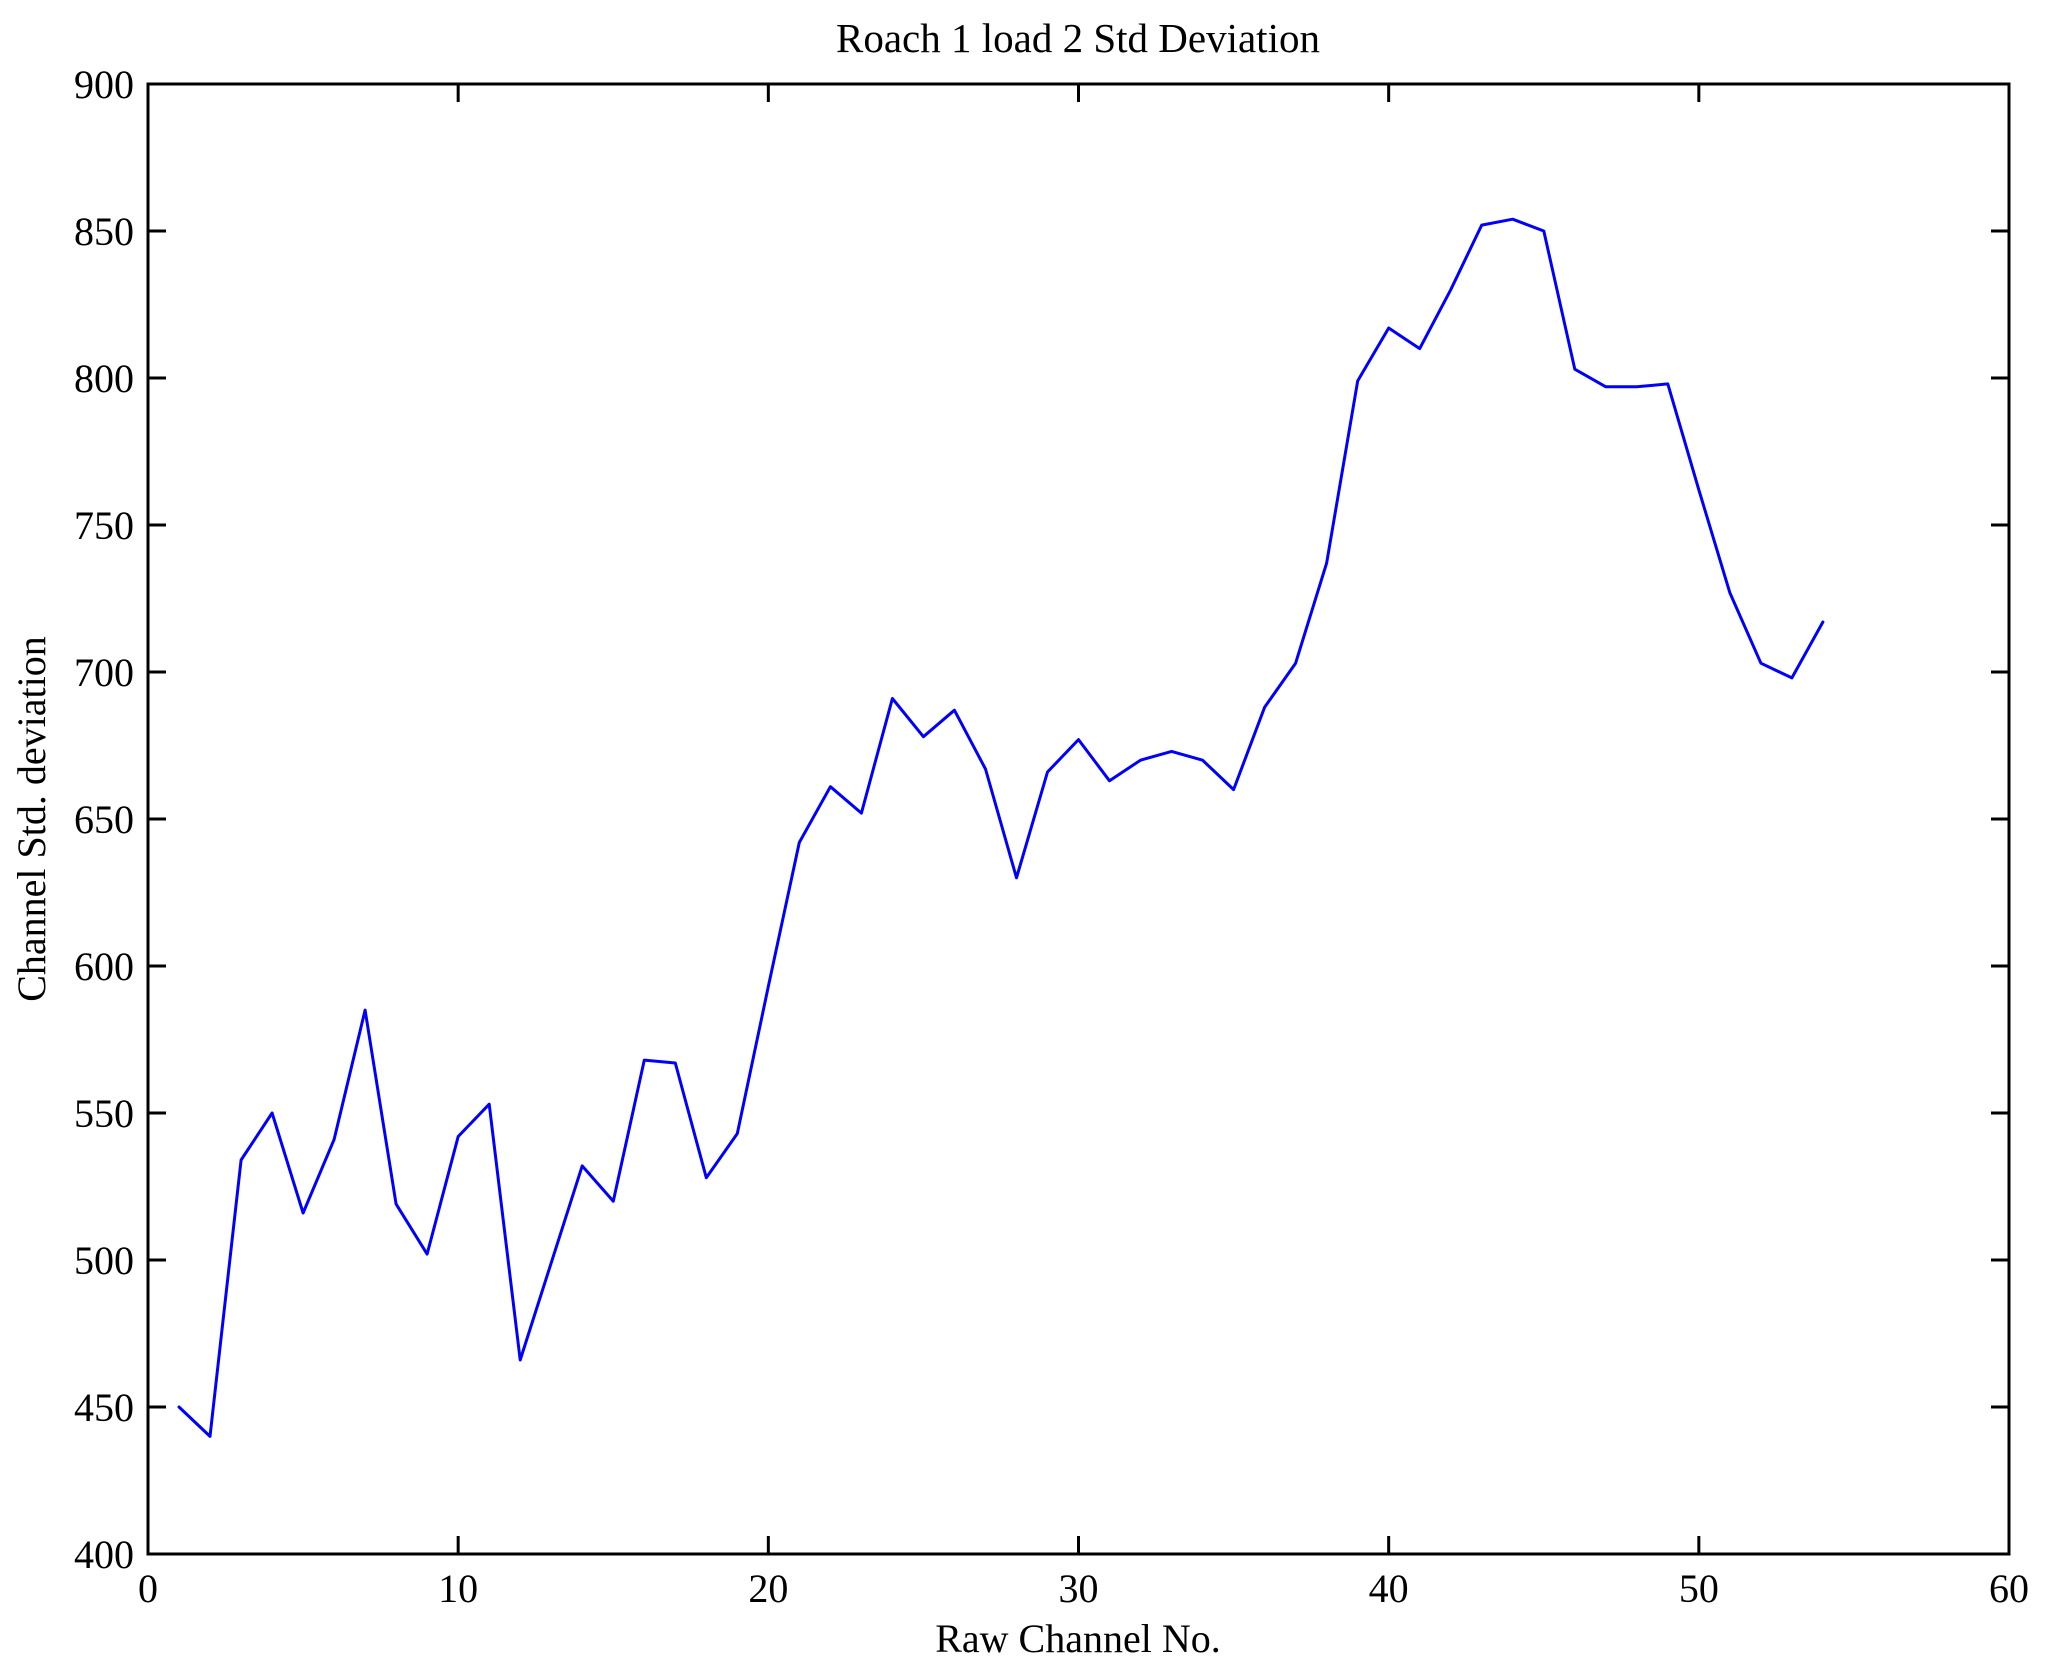 The image size is (2046, 1671). I want to click on x-tick-label: 0, so click(148, 1588).